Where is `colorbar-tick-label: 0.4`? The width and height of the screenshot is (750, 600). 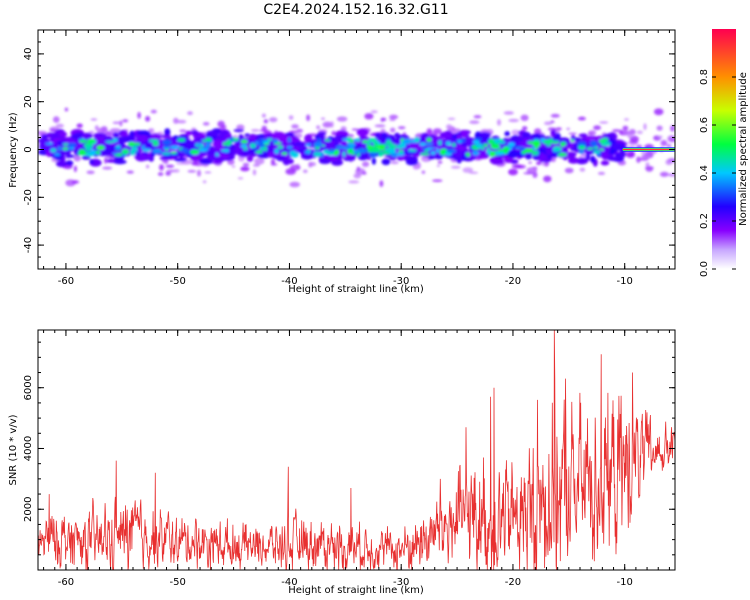 colorbar-tick-label: 0.4 is located at coordinates (704, 173).